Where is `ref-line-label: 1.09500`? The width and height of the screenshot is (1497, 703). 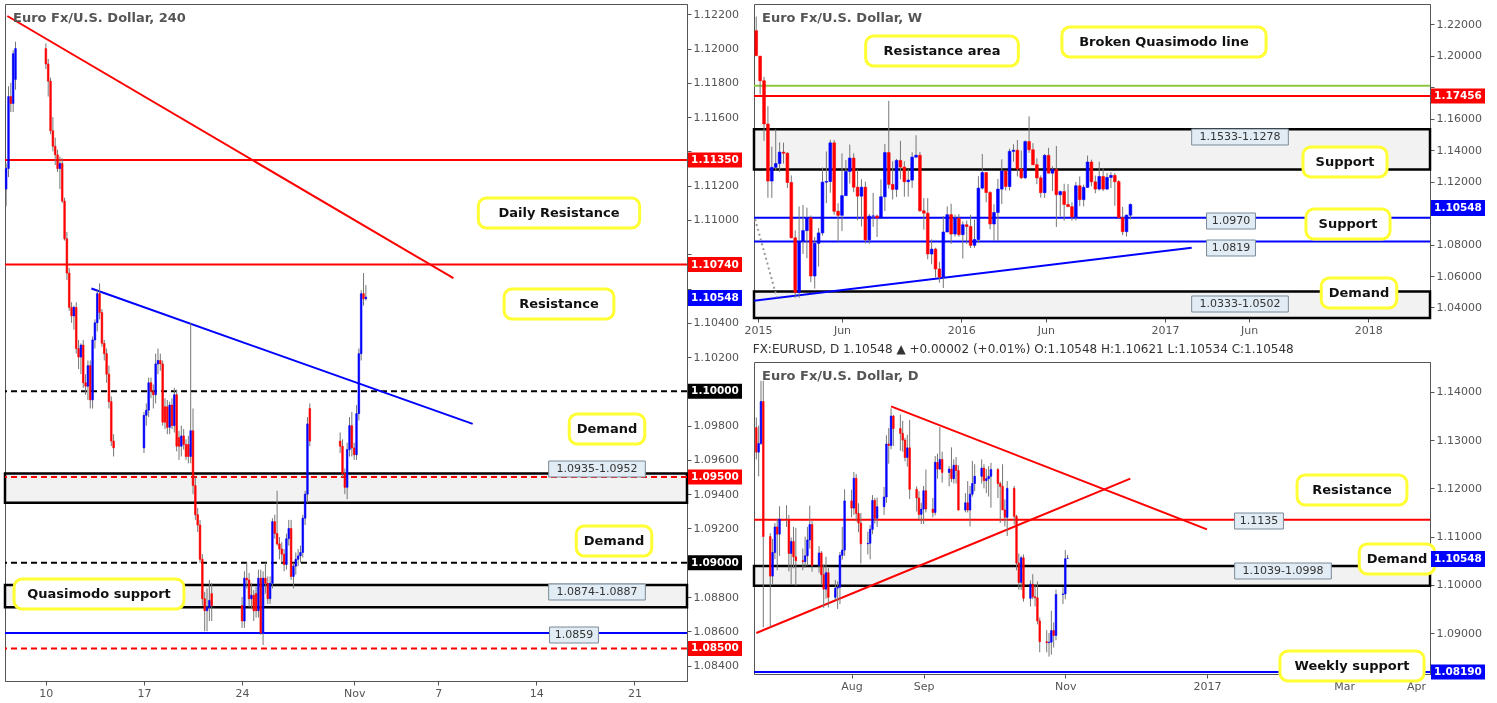 ref-line-label: 1.09500 is located at coordinates (715, 476).